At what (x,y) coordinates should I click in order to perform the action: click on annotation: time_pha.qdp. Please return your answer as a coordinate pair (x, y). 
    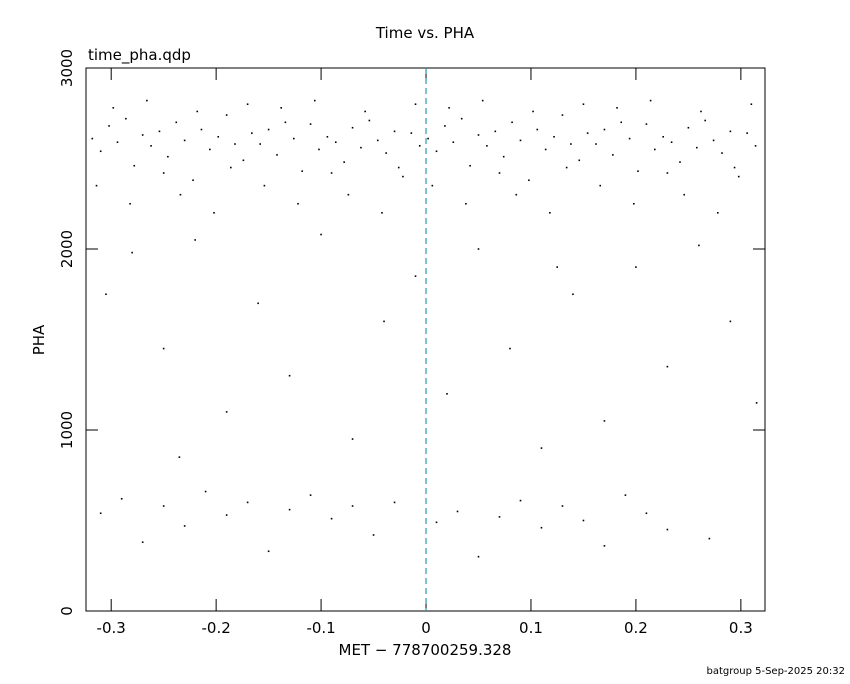
    Looking at the image, I should click on (139, 55).